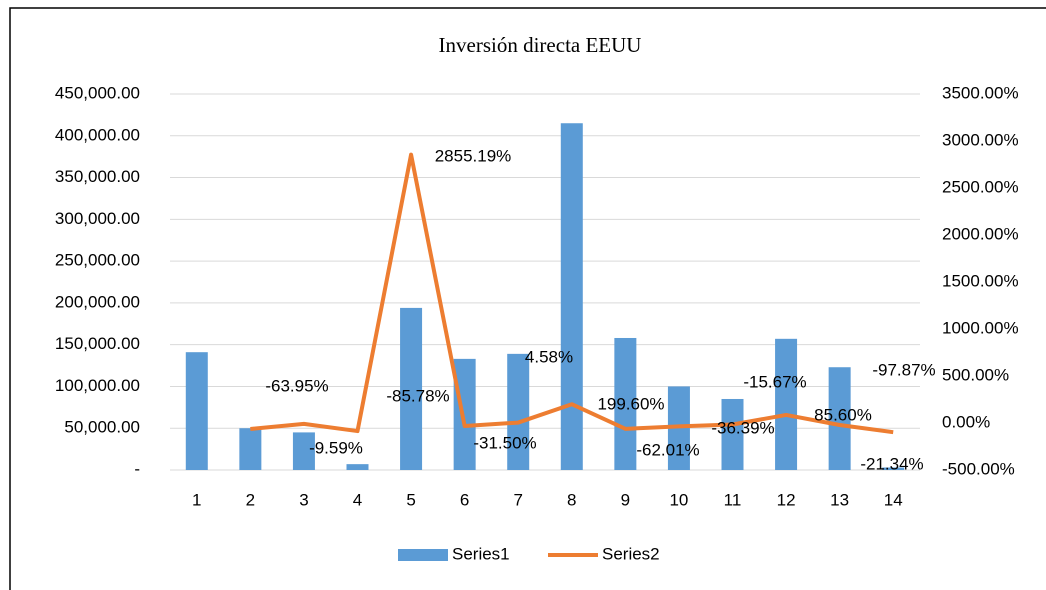  I want to click on y2-tick-label: 500.00%, so click(975, 374).